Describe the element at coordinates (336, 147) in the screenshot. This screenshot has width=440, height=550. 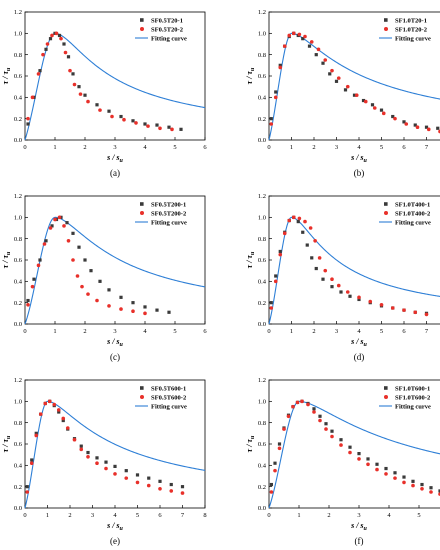
I see `x-tick-label: 3` at that location.